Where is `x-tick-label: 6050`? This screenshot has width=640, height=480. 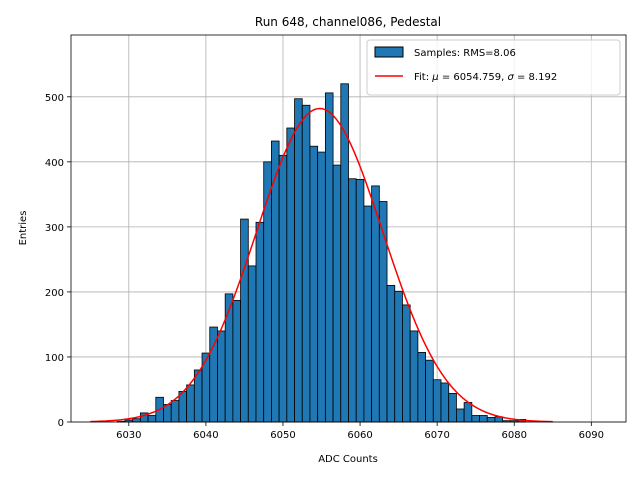 x-tick-label: 6050 is located at coordinates (282, 435).